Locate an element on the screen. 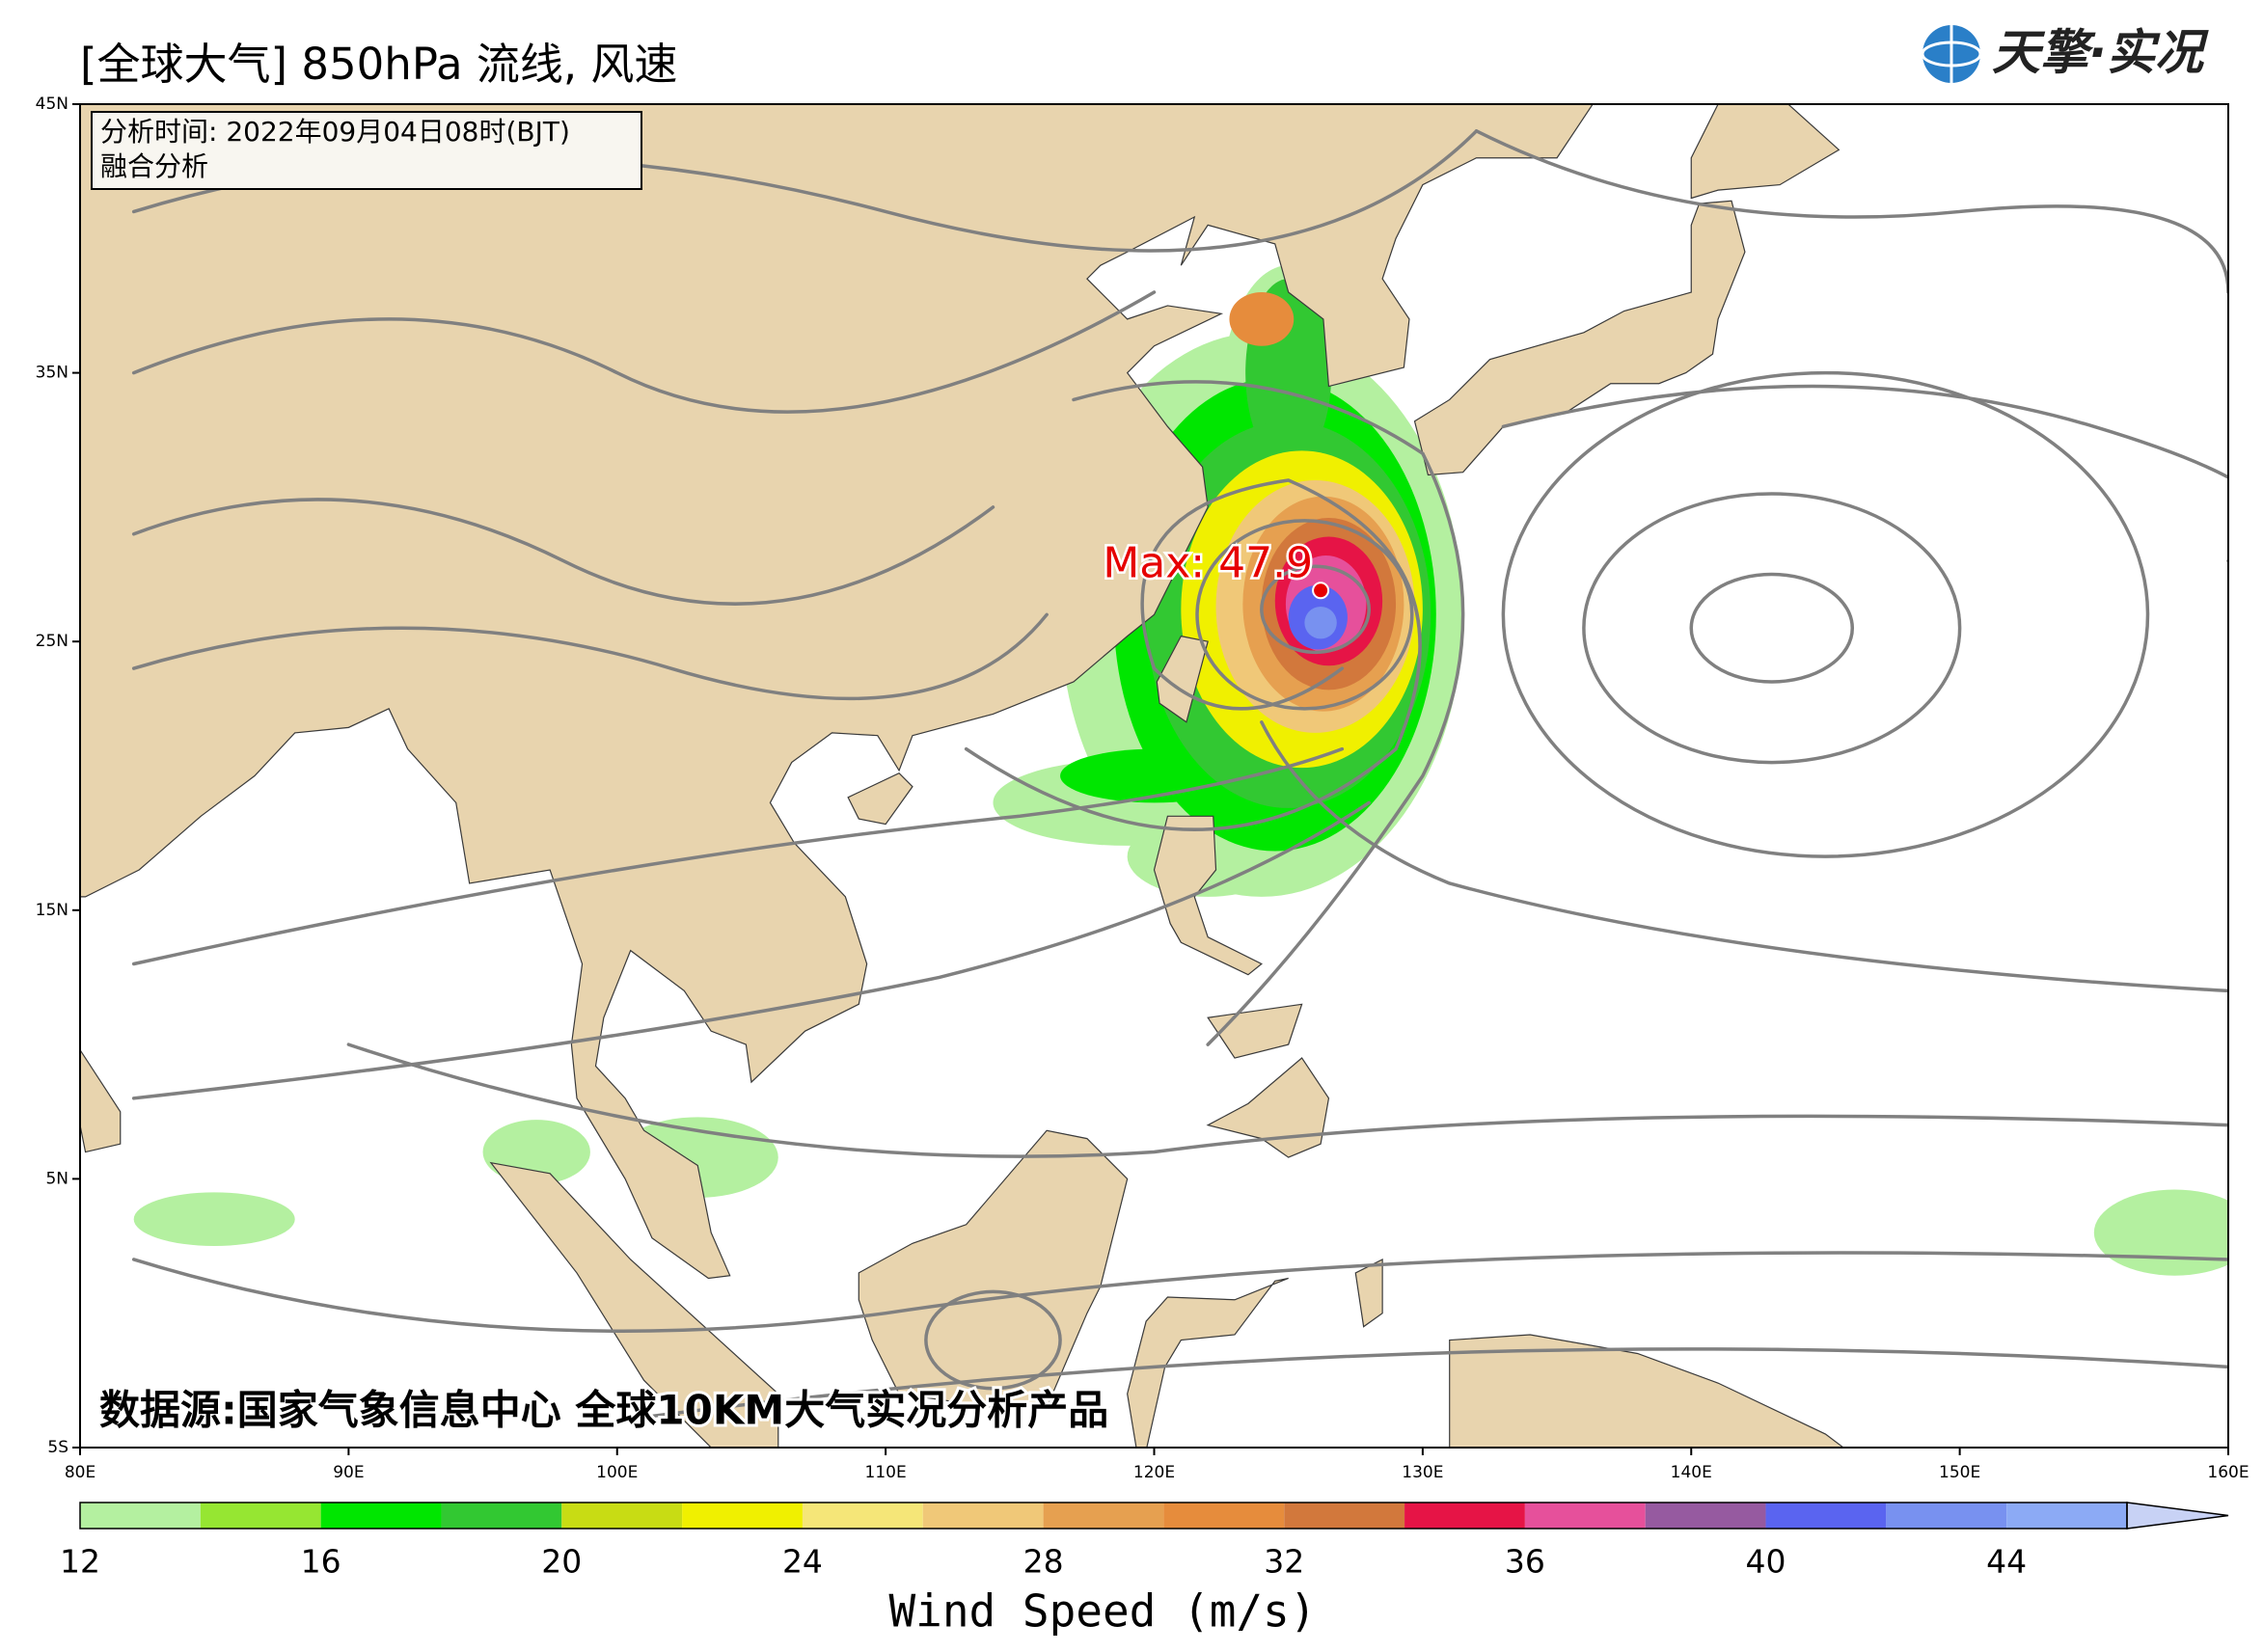 The width and height of the screenshot is (2263, 1652). max-label-prefix: Max: is located at coordinates (1154, 562).